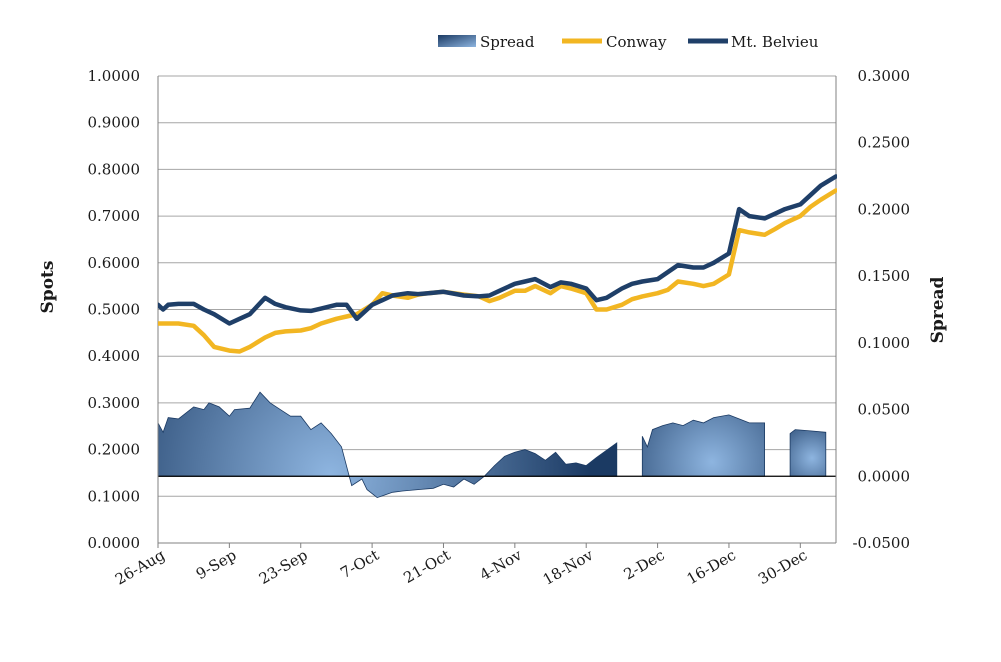 The width and height of the screenshot is (1001, 662). Describe the element at coordinates (114, 403) in the screenshot. I see `left-tick-label-3: 0.3000` at that location.